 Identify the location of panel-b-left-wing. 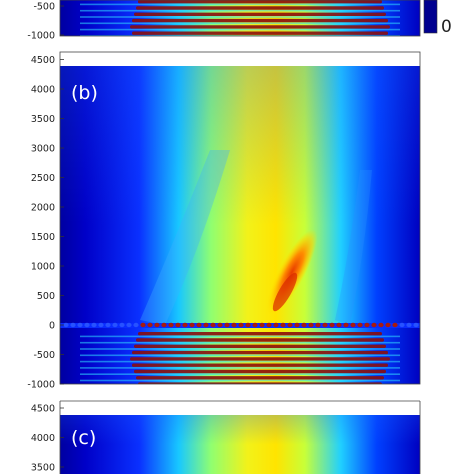
(185, 237).